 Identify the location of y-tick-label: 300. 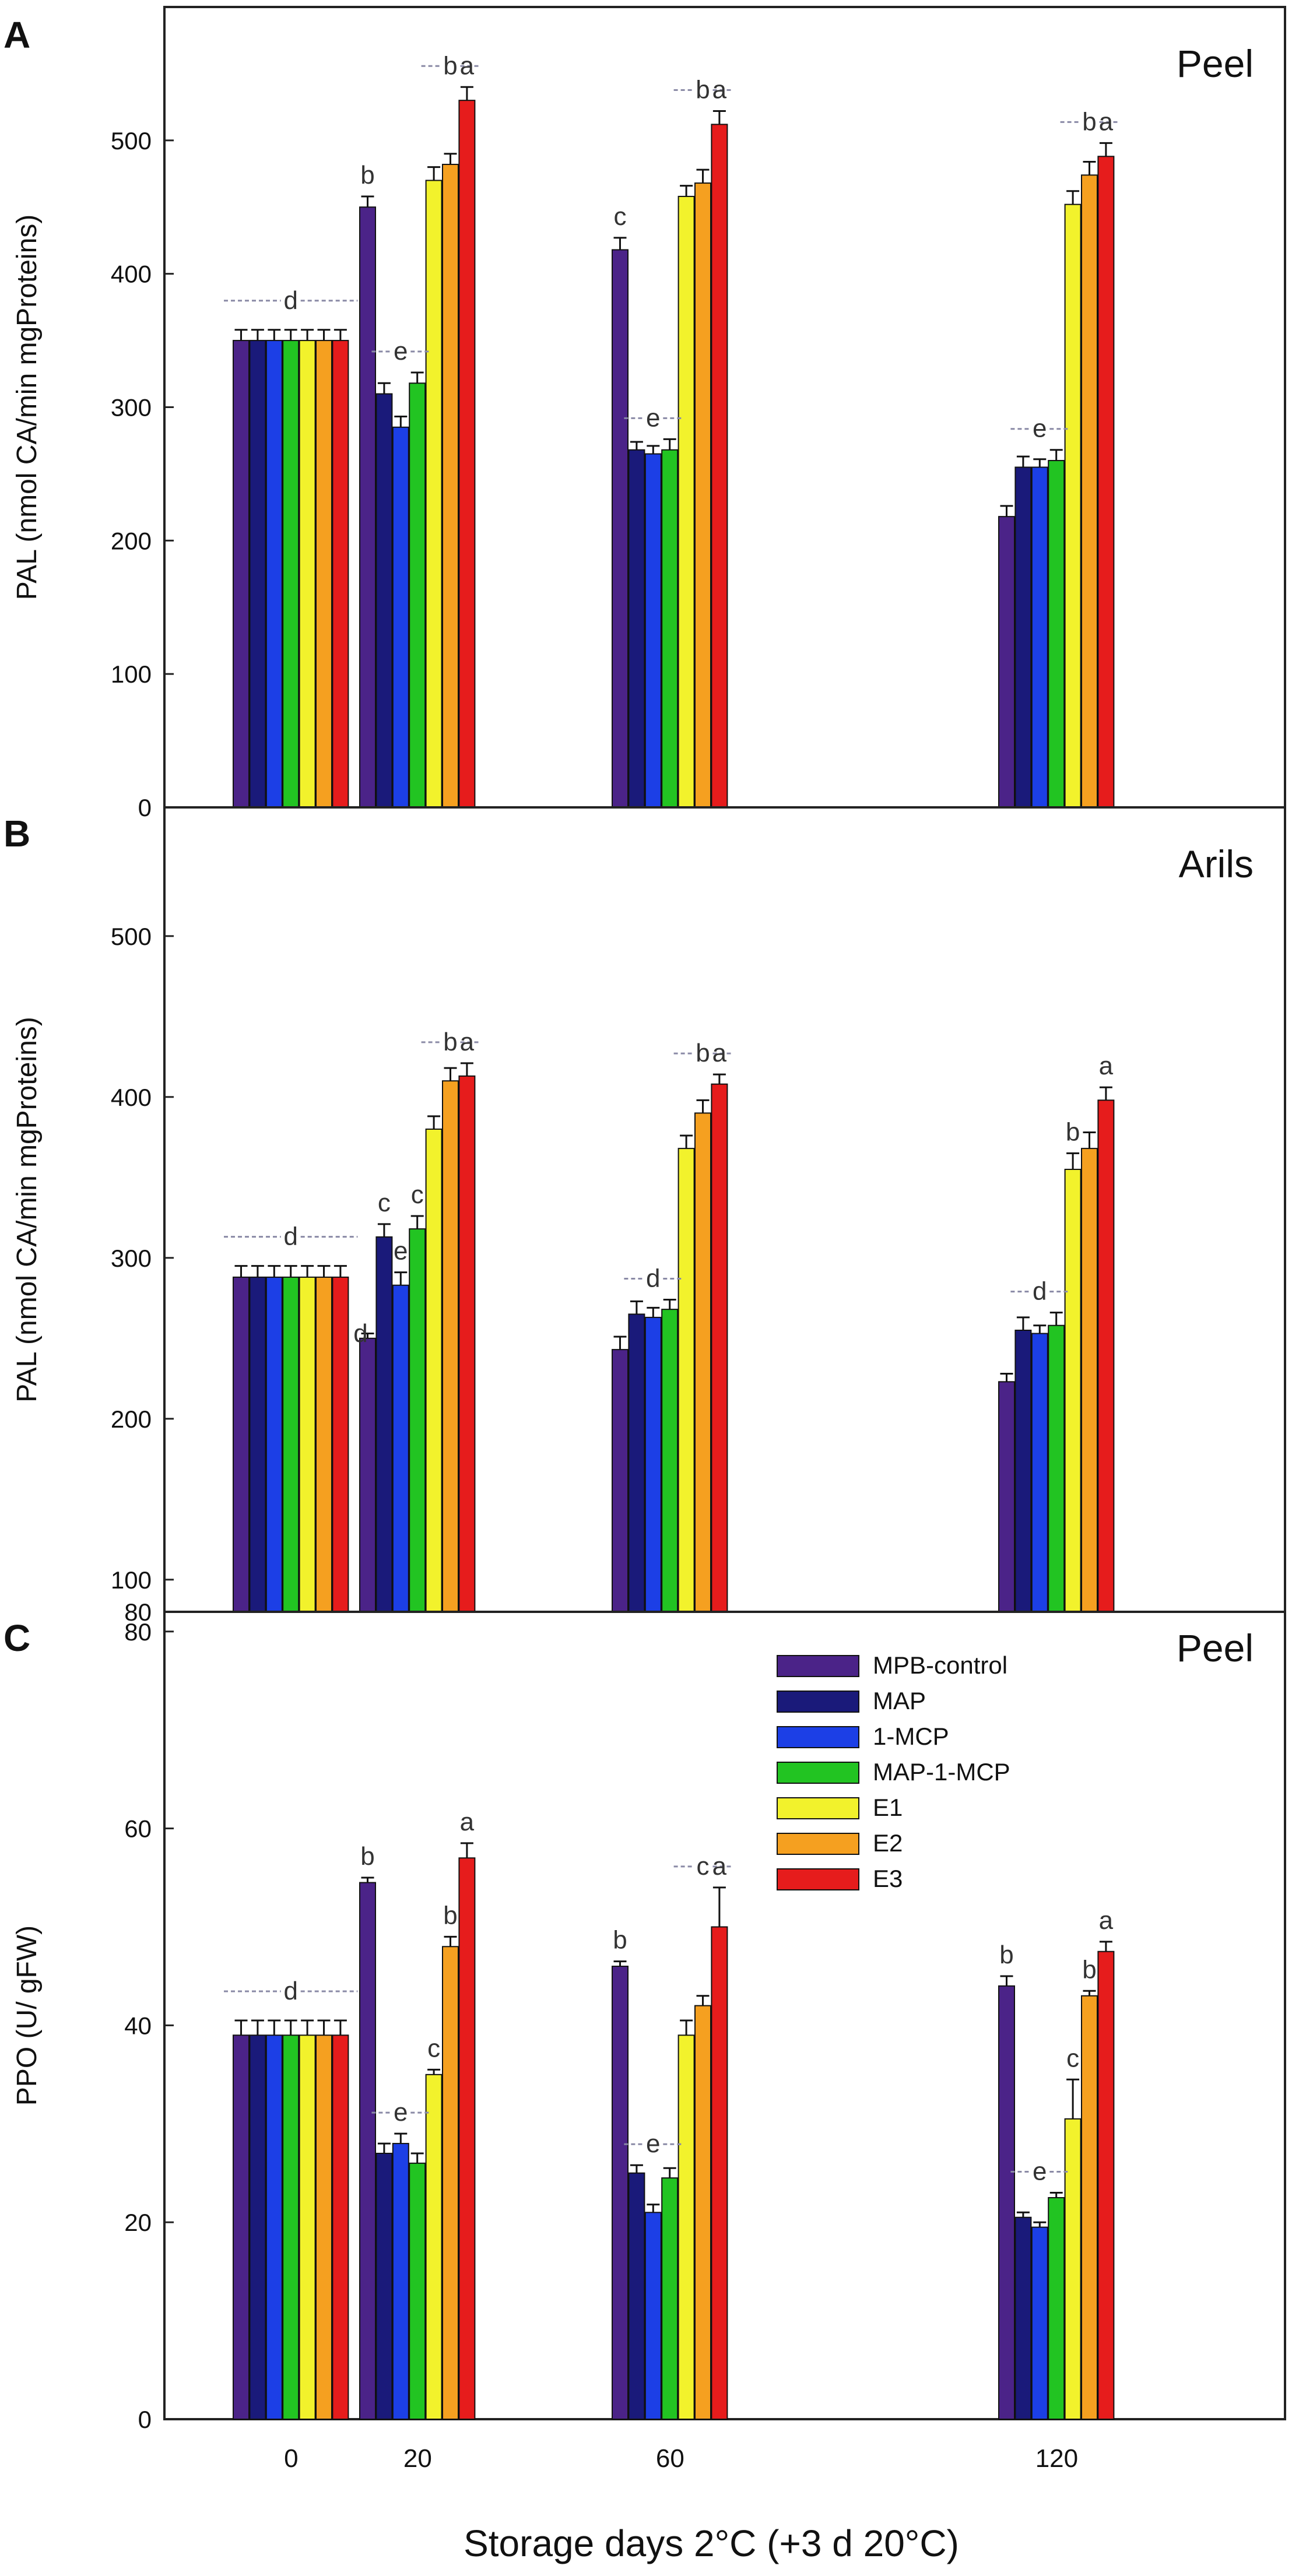
(131, 407).